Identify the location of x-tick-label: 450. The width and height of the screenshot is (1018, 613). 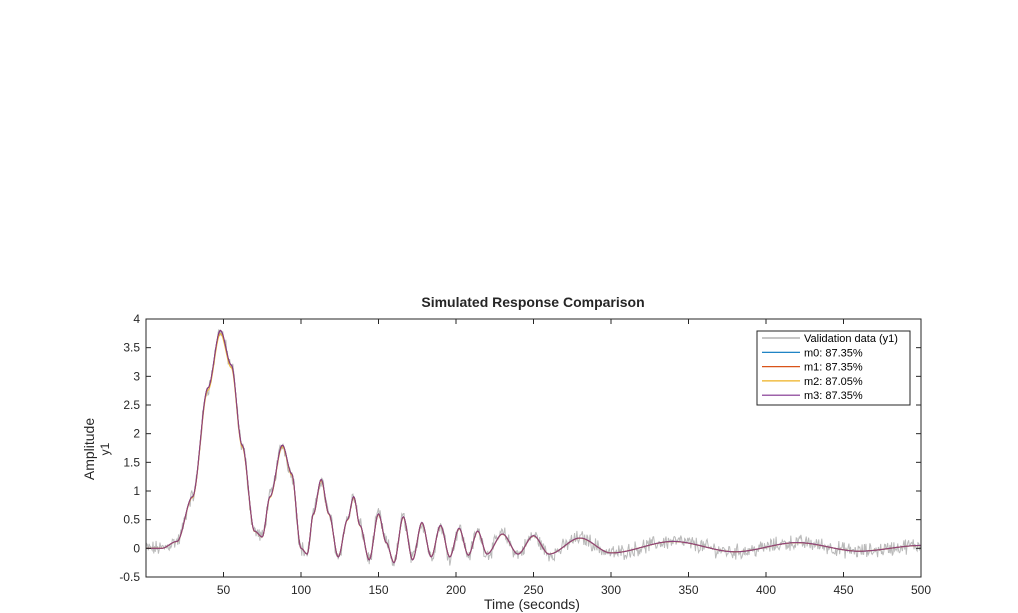
(843, 590).